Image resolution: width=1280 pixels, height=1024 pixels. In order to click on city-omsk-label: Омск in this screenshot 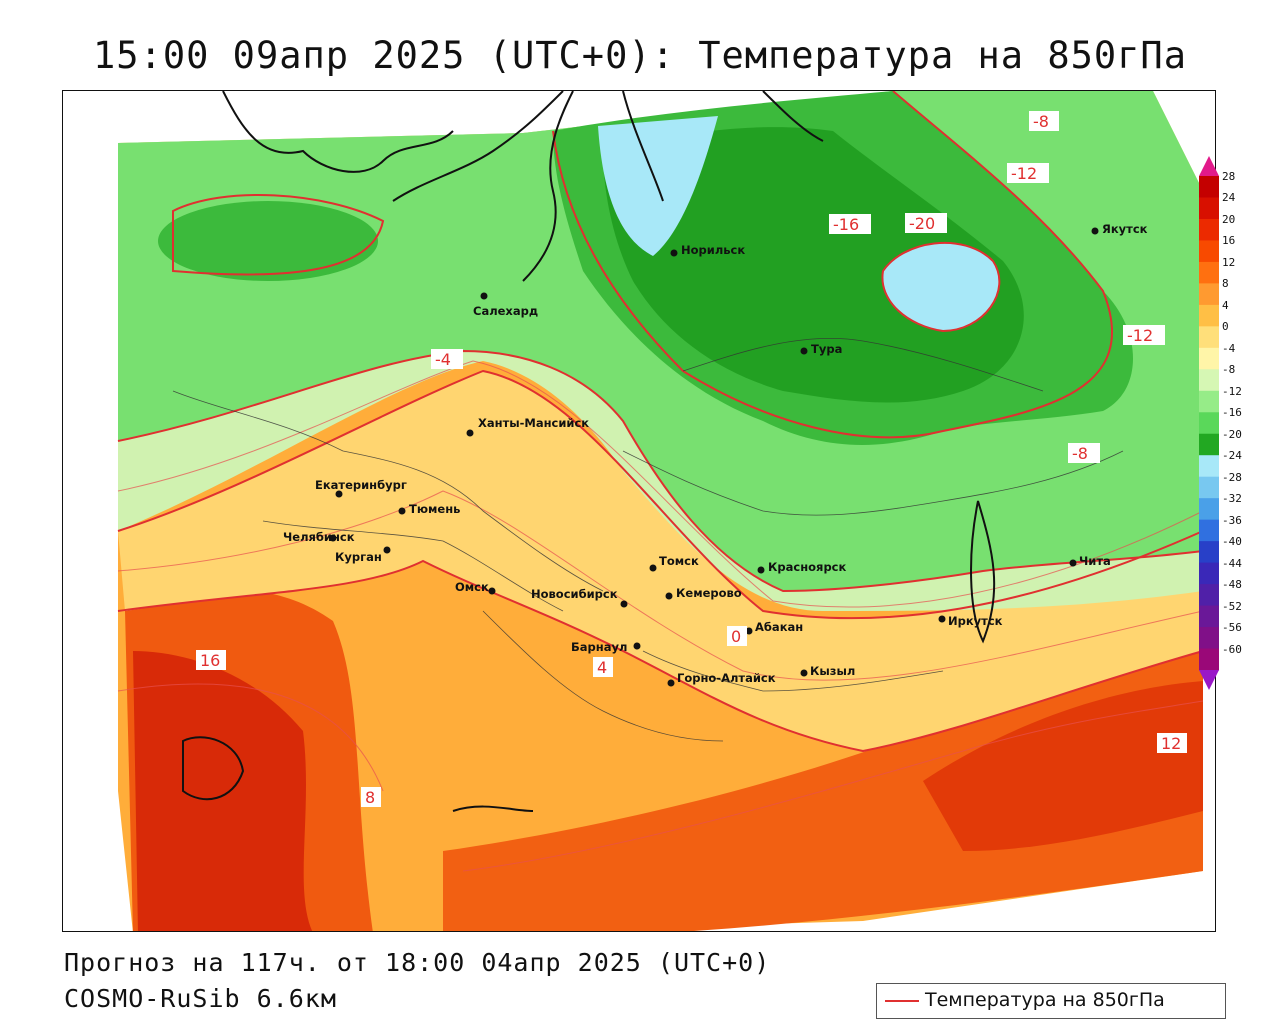, I will do `click(472, 587)`.